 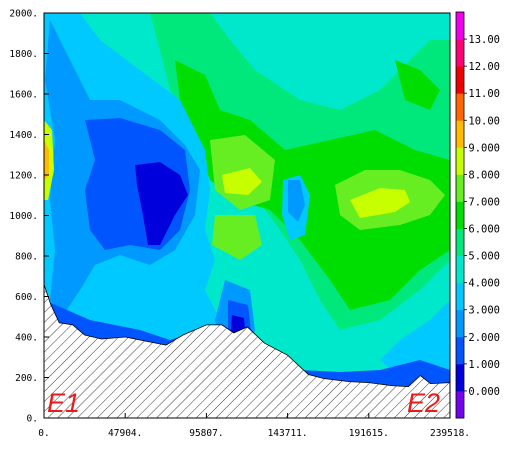 What do you see at coordinates (423, 403) in the screenshot?
I see `end-label-e2: E2` at bounding box center [423, 403].